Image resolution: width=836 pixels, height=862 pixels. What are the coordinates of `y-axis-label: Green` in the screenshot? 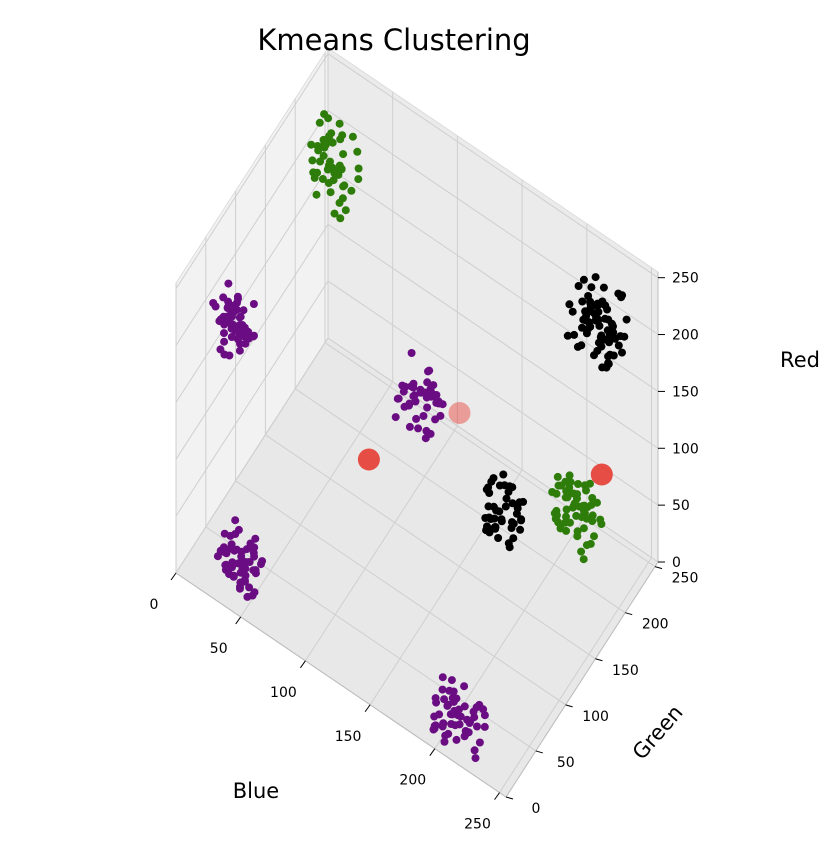 It's located at (658, 733).